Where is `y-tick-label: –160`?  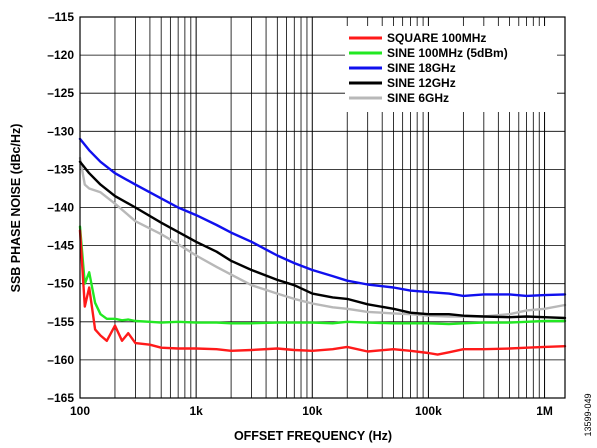 y-tick-label: –160 is located at coordinates (60, 360).